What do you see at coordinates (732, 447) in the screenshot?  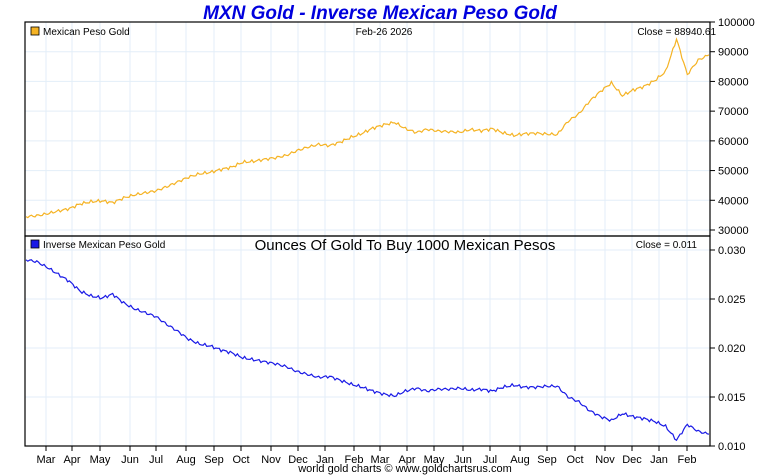 I see `y-tick-label: 0.010` at bounding box center [732, 447].